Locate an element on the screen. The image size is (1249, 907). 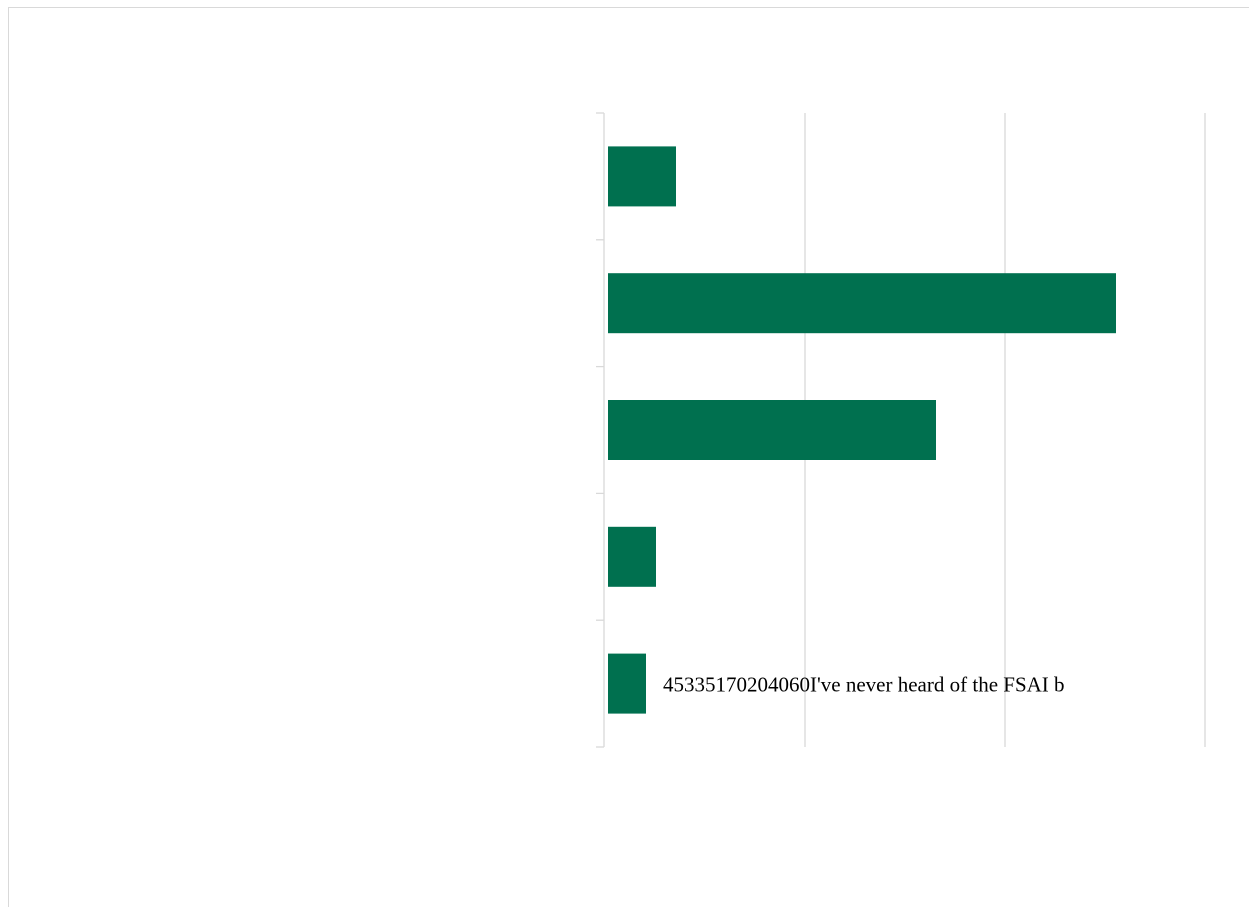
category-axis is located at coordinates (600, 430).